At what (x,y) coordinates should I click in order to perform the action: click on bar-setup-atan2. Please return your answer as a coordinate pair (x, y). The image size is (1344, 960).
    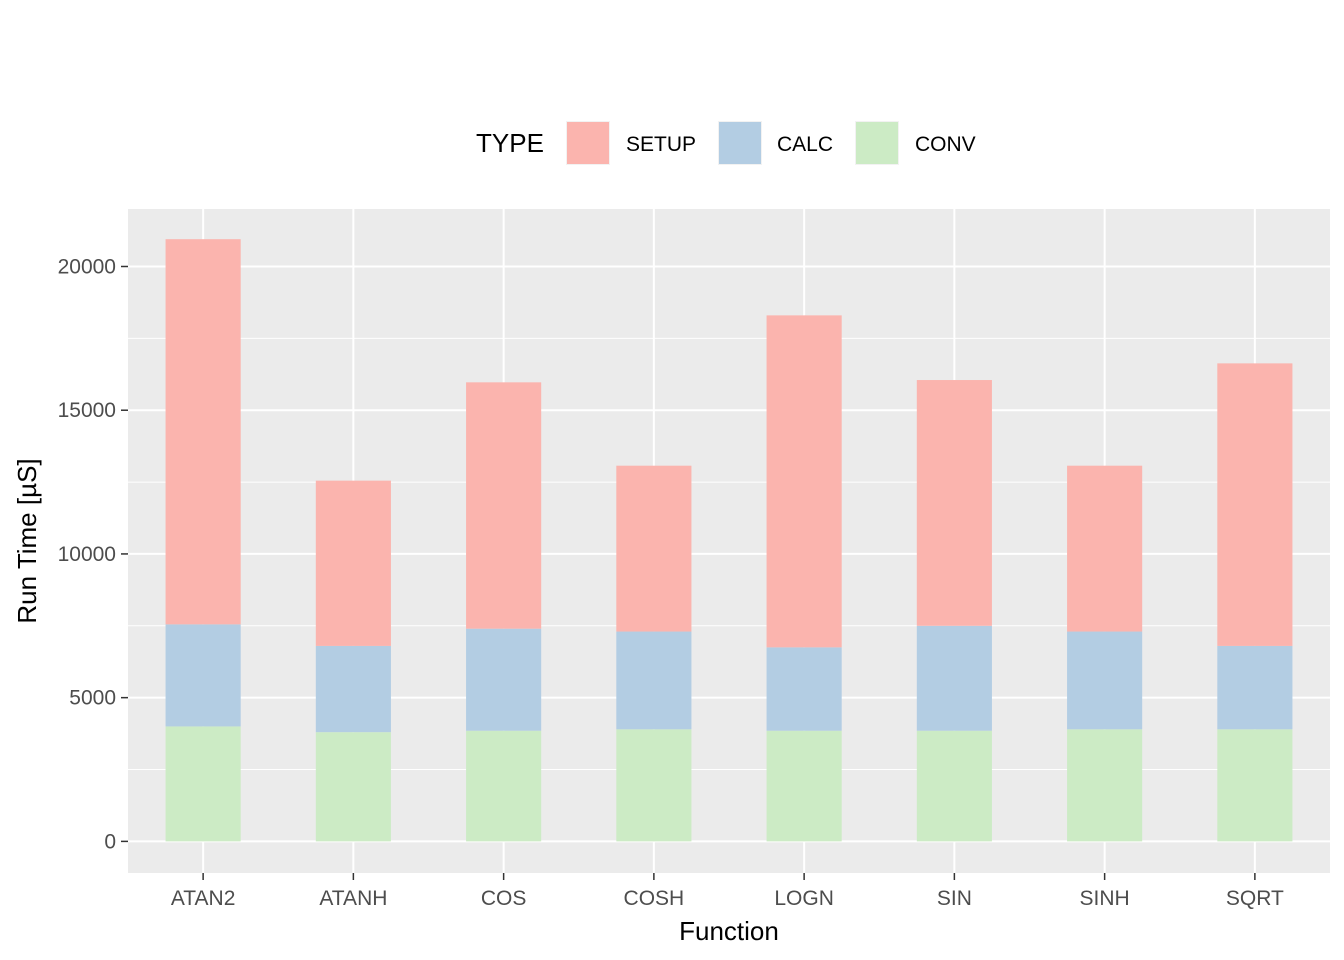
    Looking at the image, I should click on (203, 432).